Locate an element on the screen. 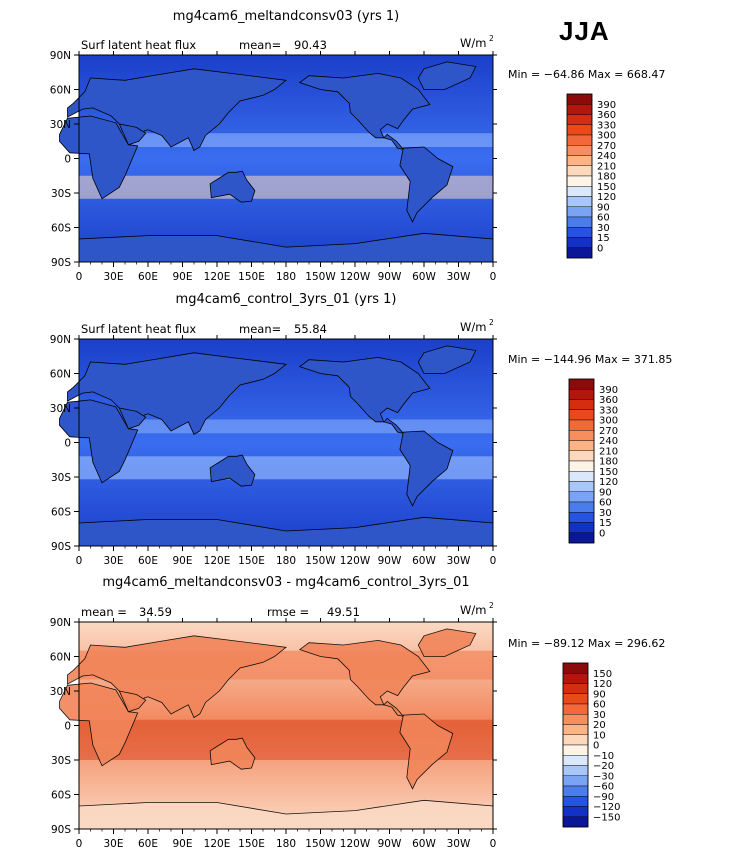  x-tick-label: 30E is located at coordinates (114, 277).